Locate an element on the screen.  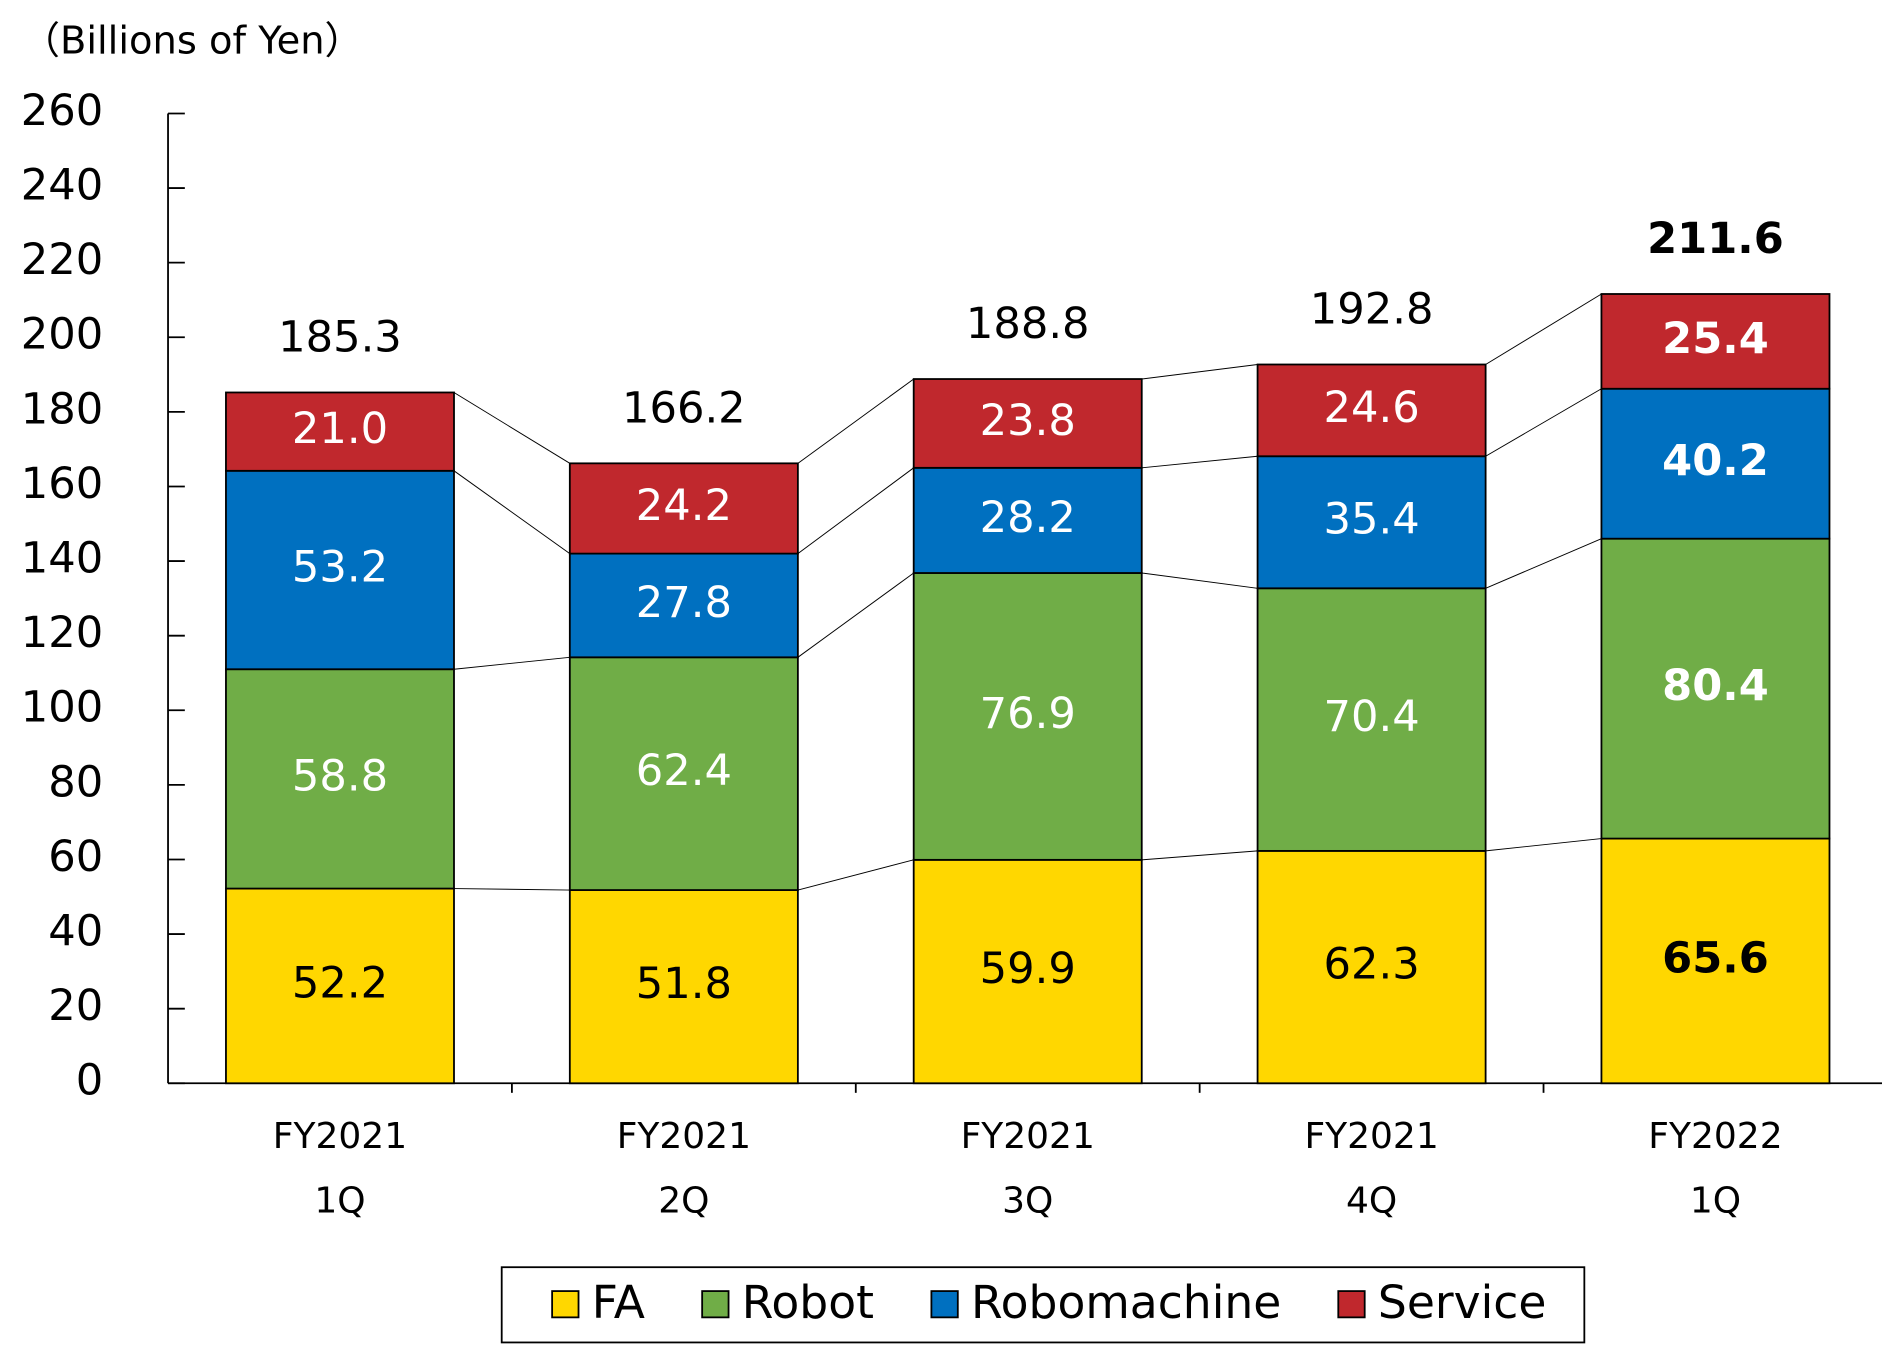
y-tick-label: 220 is located at coordinates (62, 260).